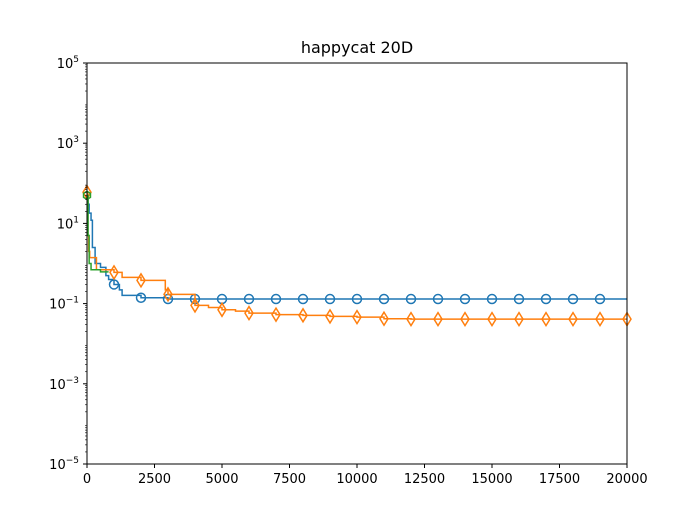  What do you see at coordinates (68, 223) in the screenshot?
I see `y-tick-label: 10¹` at bounding box center [68, 223].